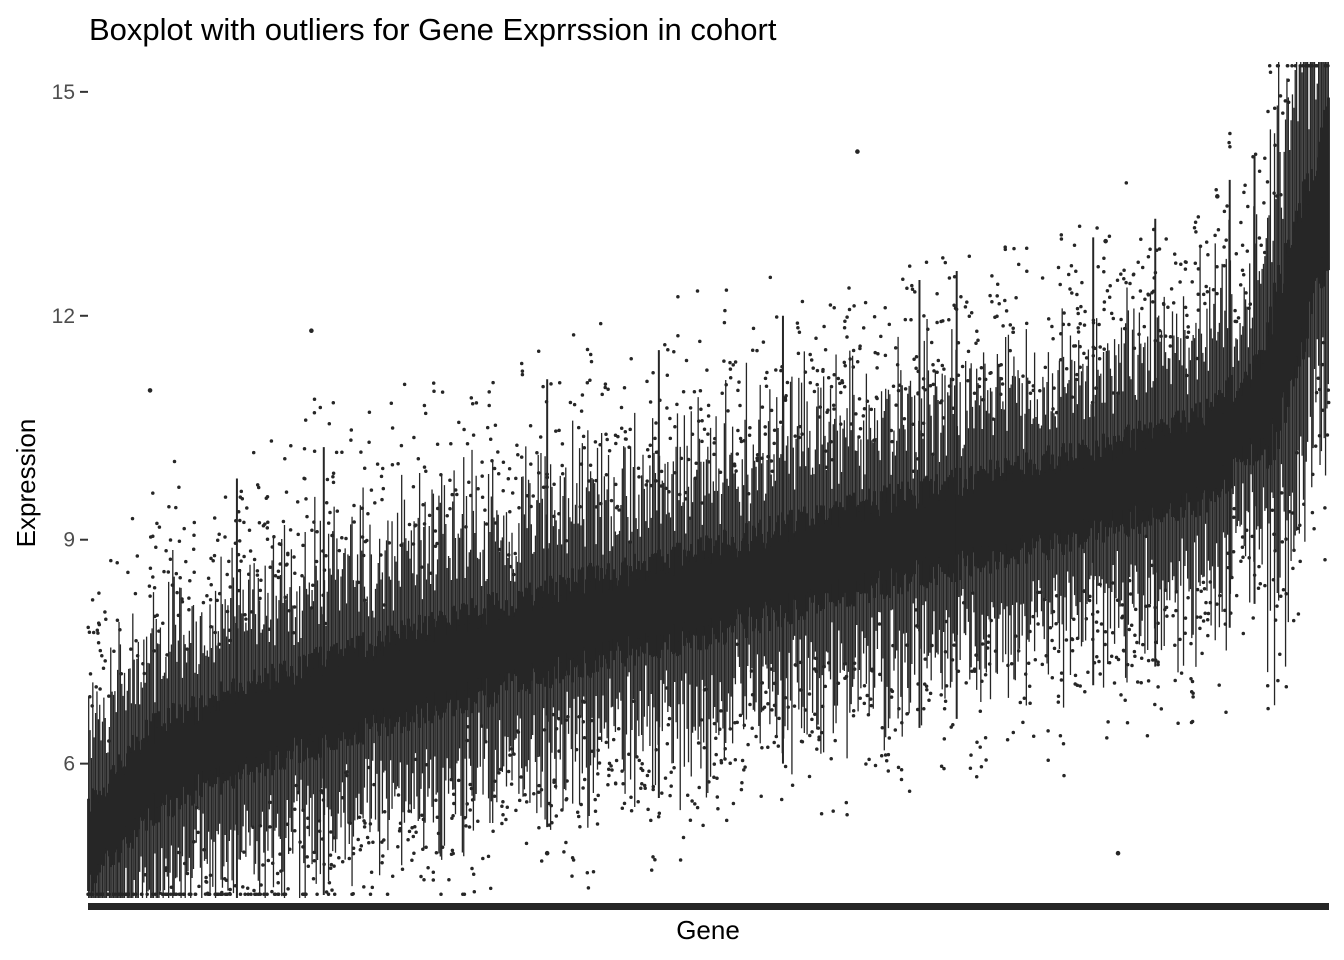 The height and width of the screenshot is (960, 1344). I want to click on gene-box, so click(1328, 223).